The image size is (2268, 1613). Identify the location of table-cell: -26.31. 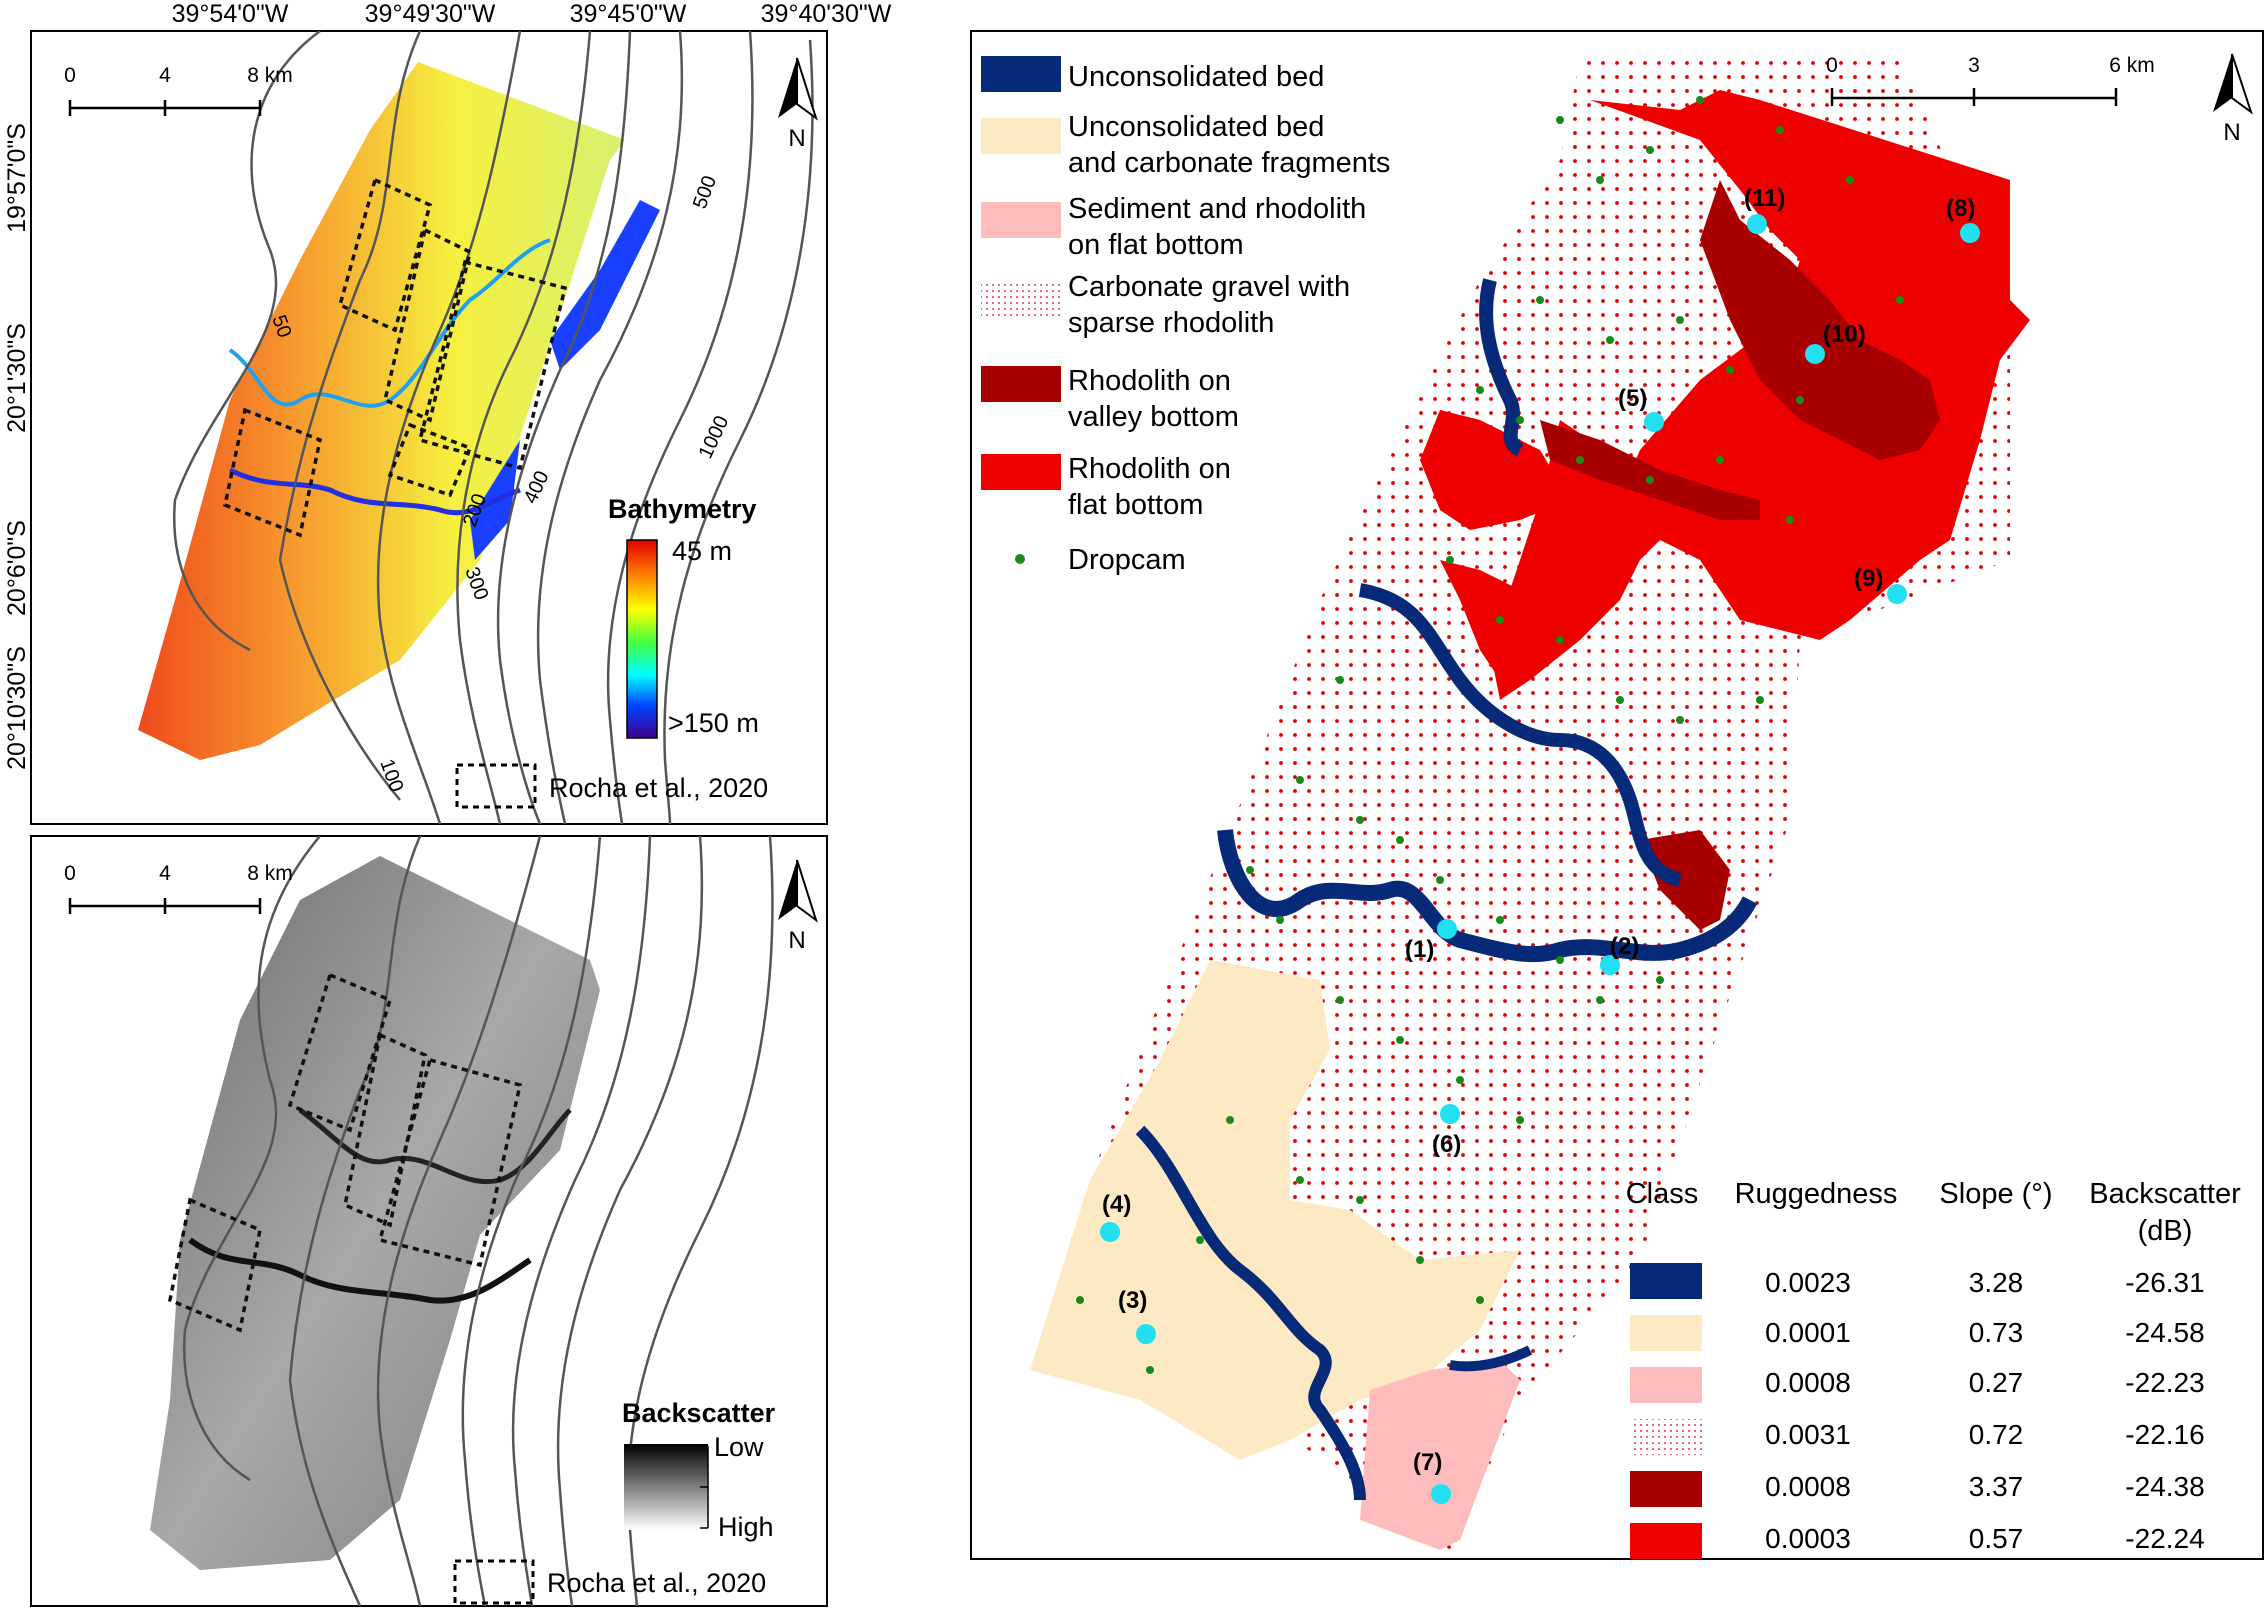
(2164, 1282).